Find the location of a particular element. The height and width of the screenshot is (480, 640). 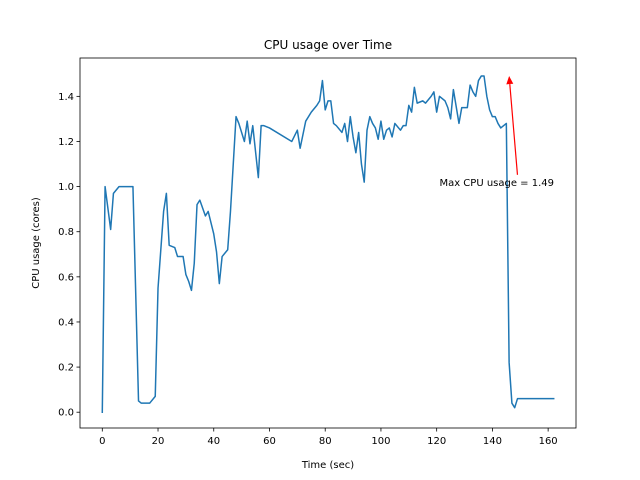

y-tick-label: 1.4 is located at coordinates (66, 97).